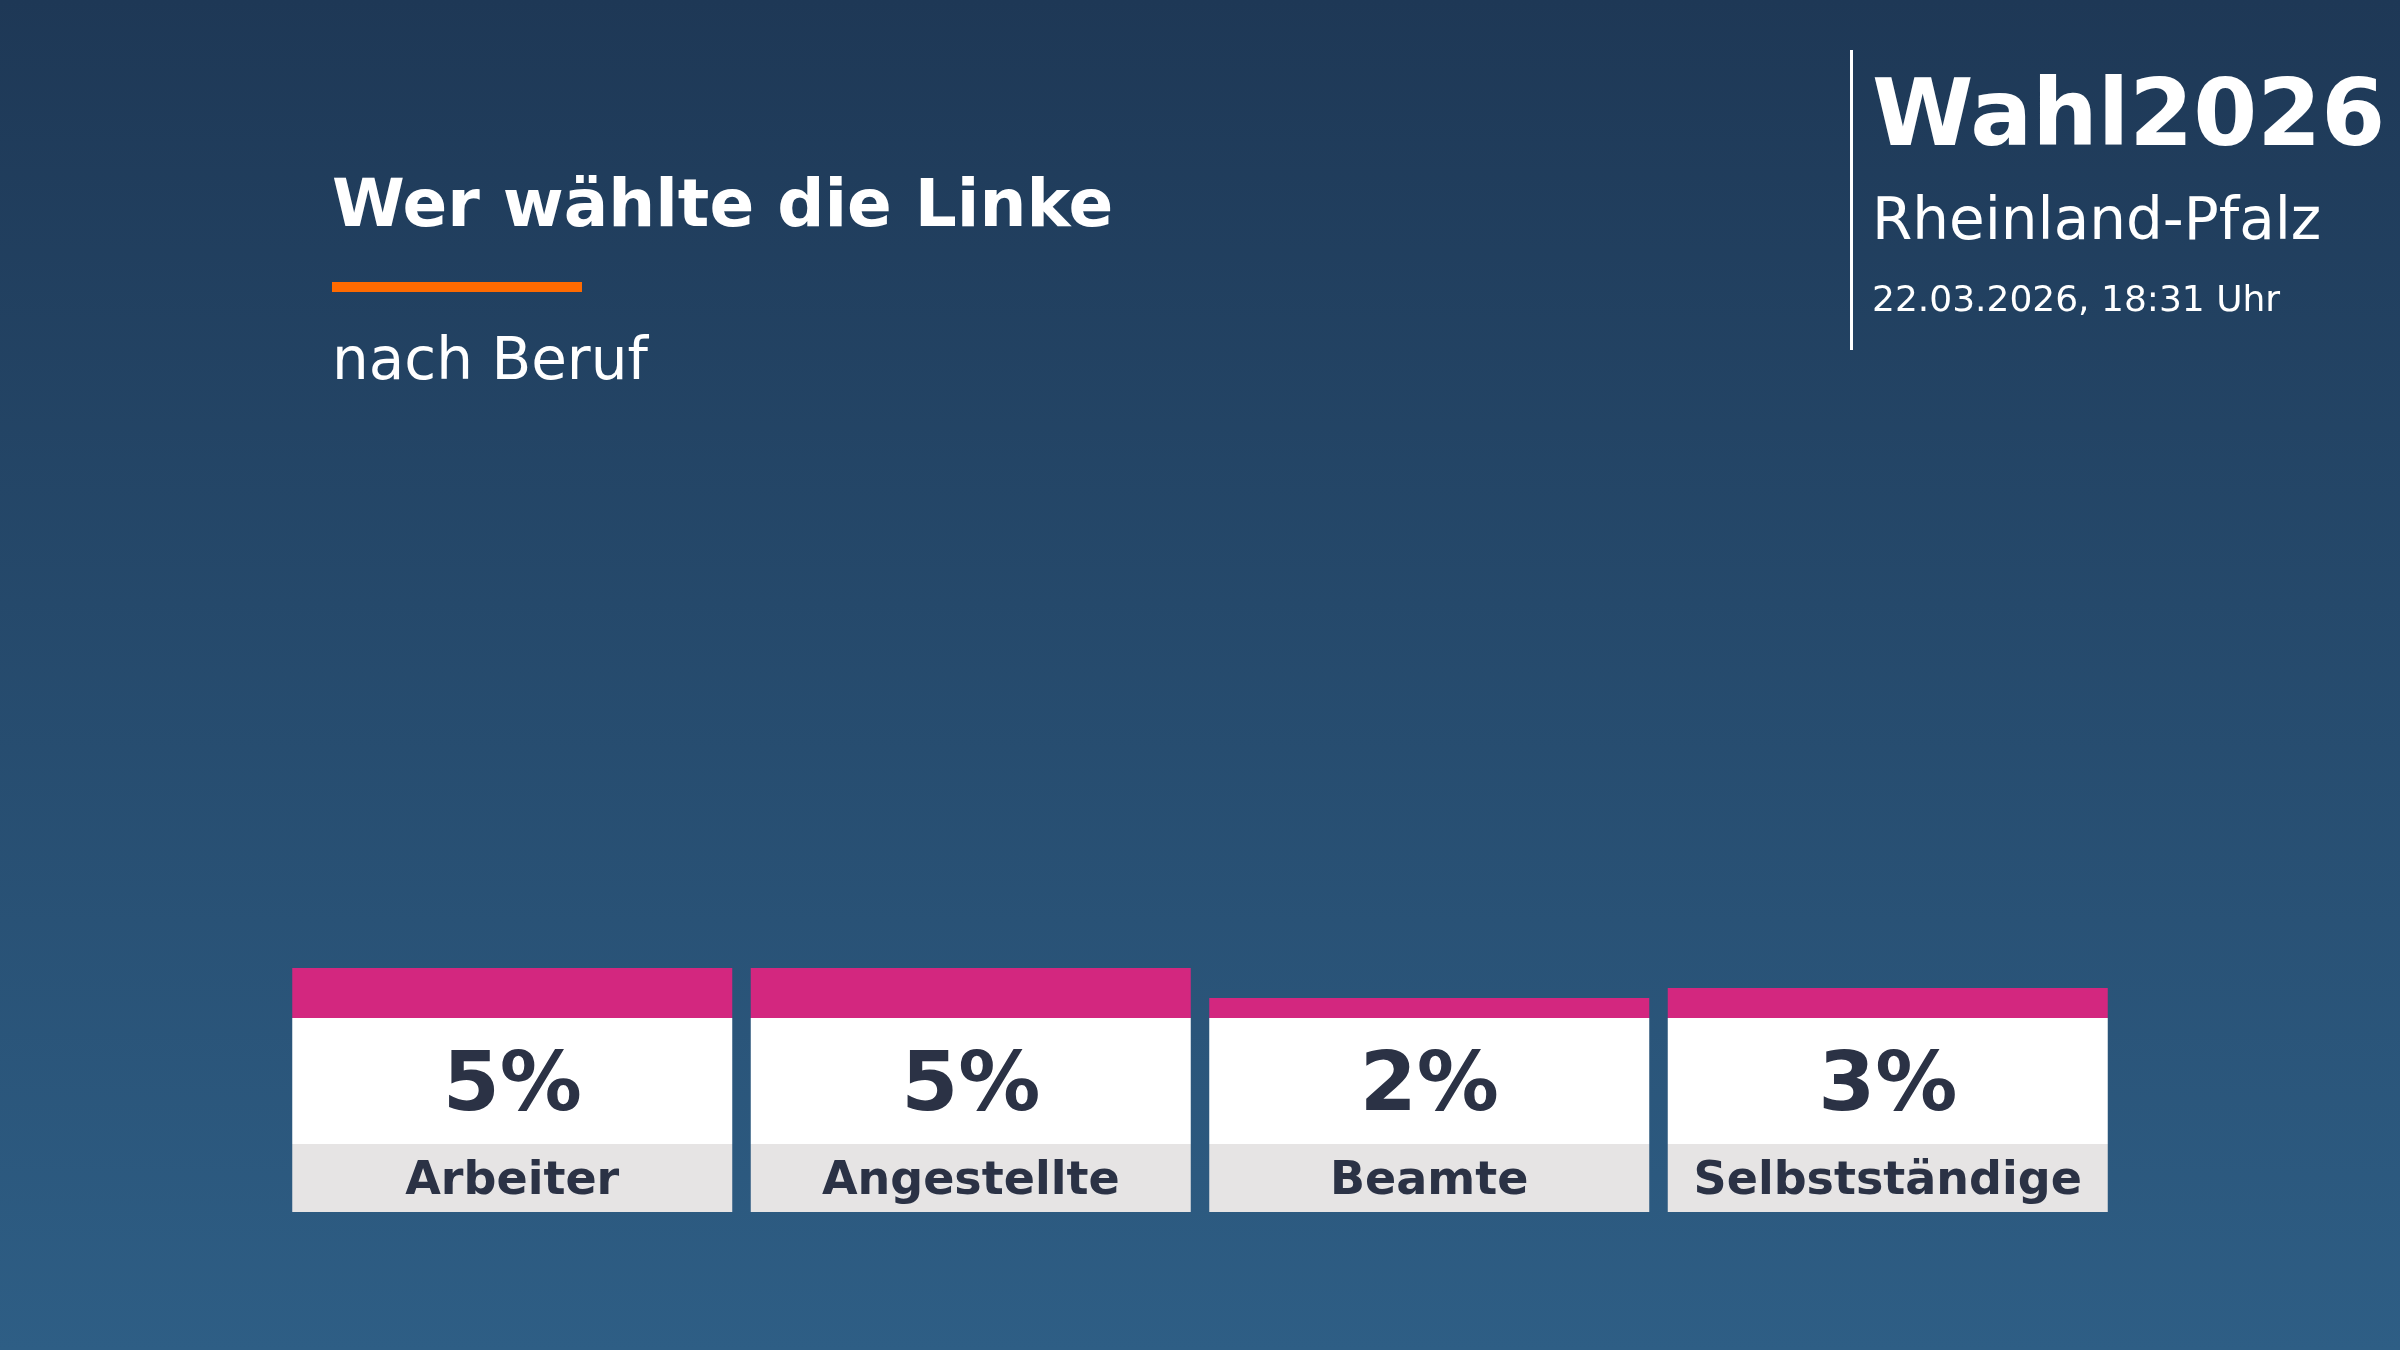 This screenshot has height=1350, width=2400. What do you see at coordinates (490, 359) in the screenshot?
I see `chart-subtitle: nach Beruf` at bounding box center [490, 359].